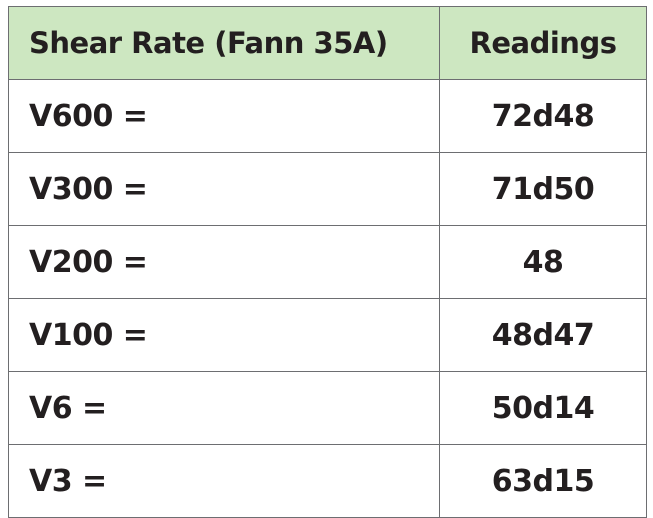 Image resolution: width=653 pixels, height=518 pixels. I want to click on header-row: Shear Rate (Fann 35A) Readings, so click(327, 43).